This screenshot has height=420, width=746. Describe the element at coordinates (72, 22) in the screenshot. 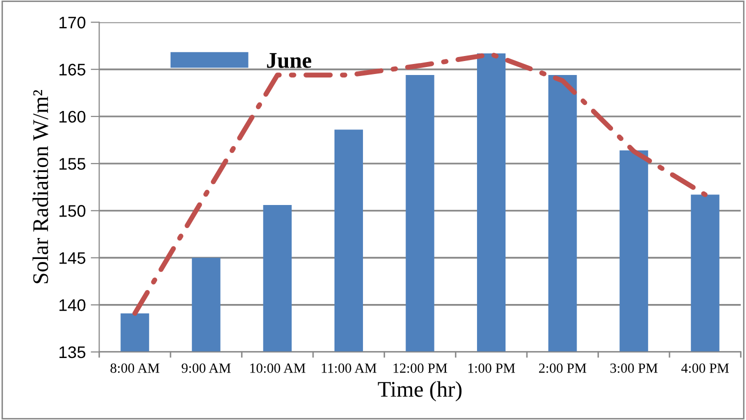

I see `y-tick-label: 170` at that location.